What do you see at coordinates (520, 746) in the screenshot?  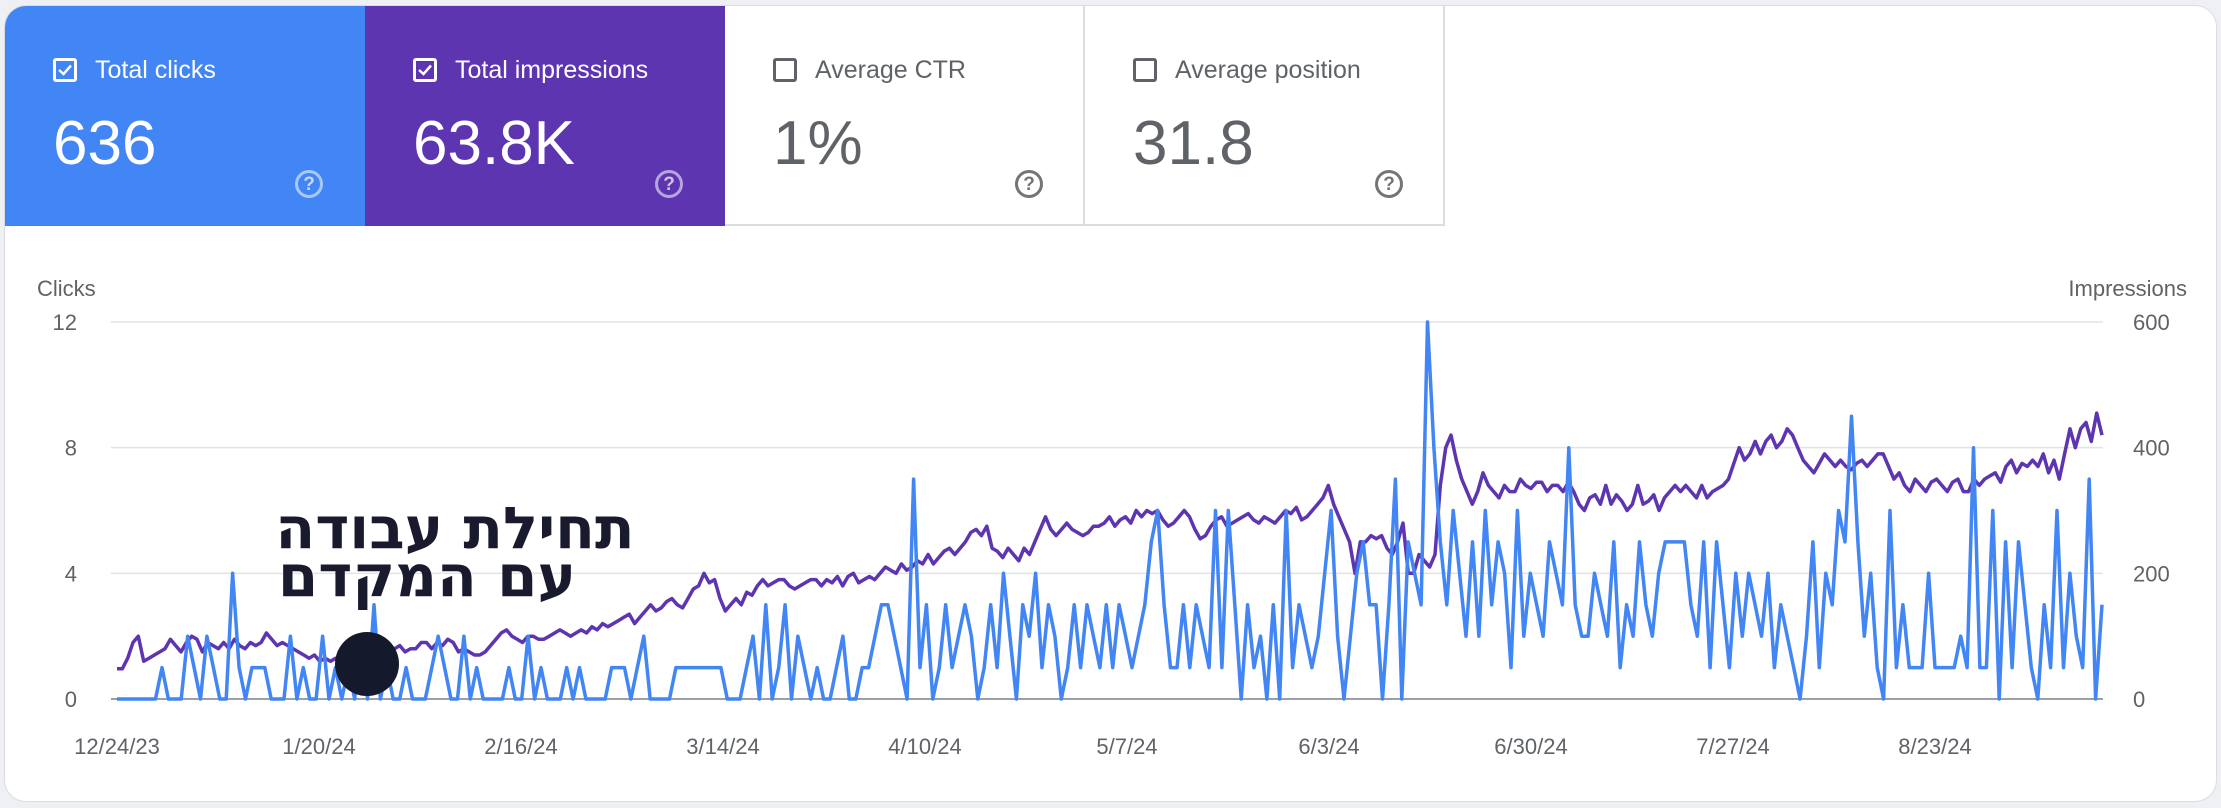 I see `x-tick-label: 2/16/24` at bounding box center [520, 746].